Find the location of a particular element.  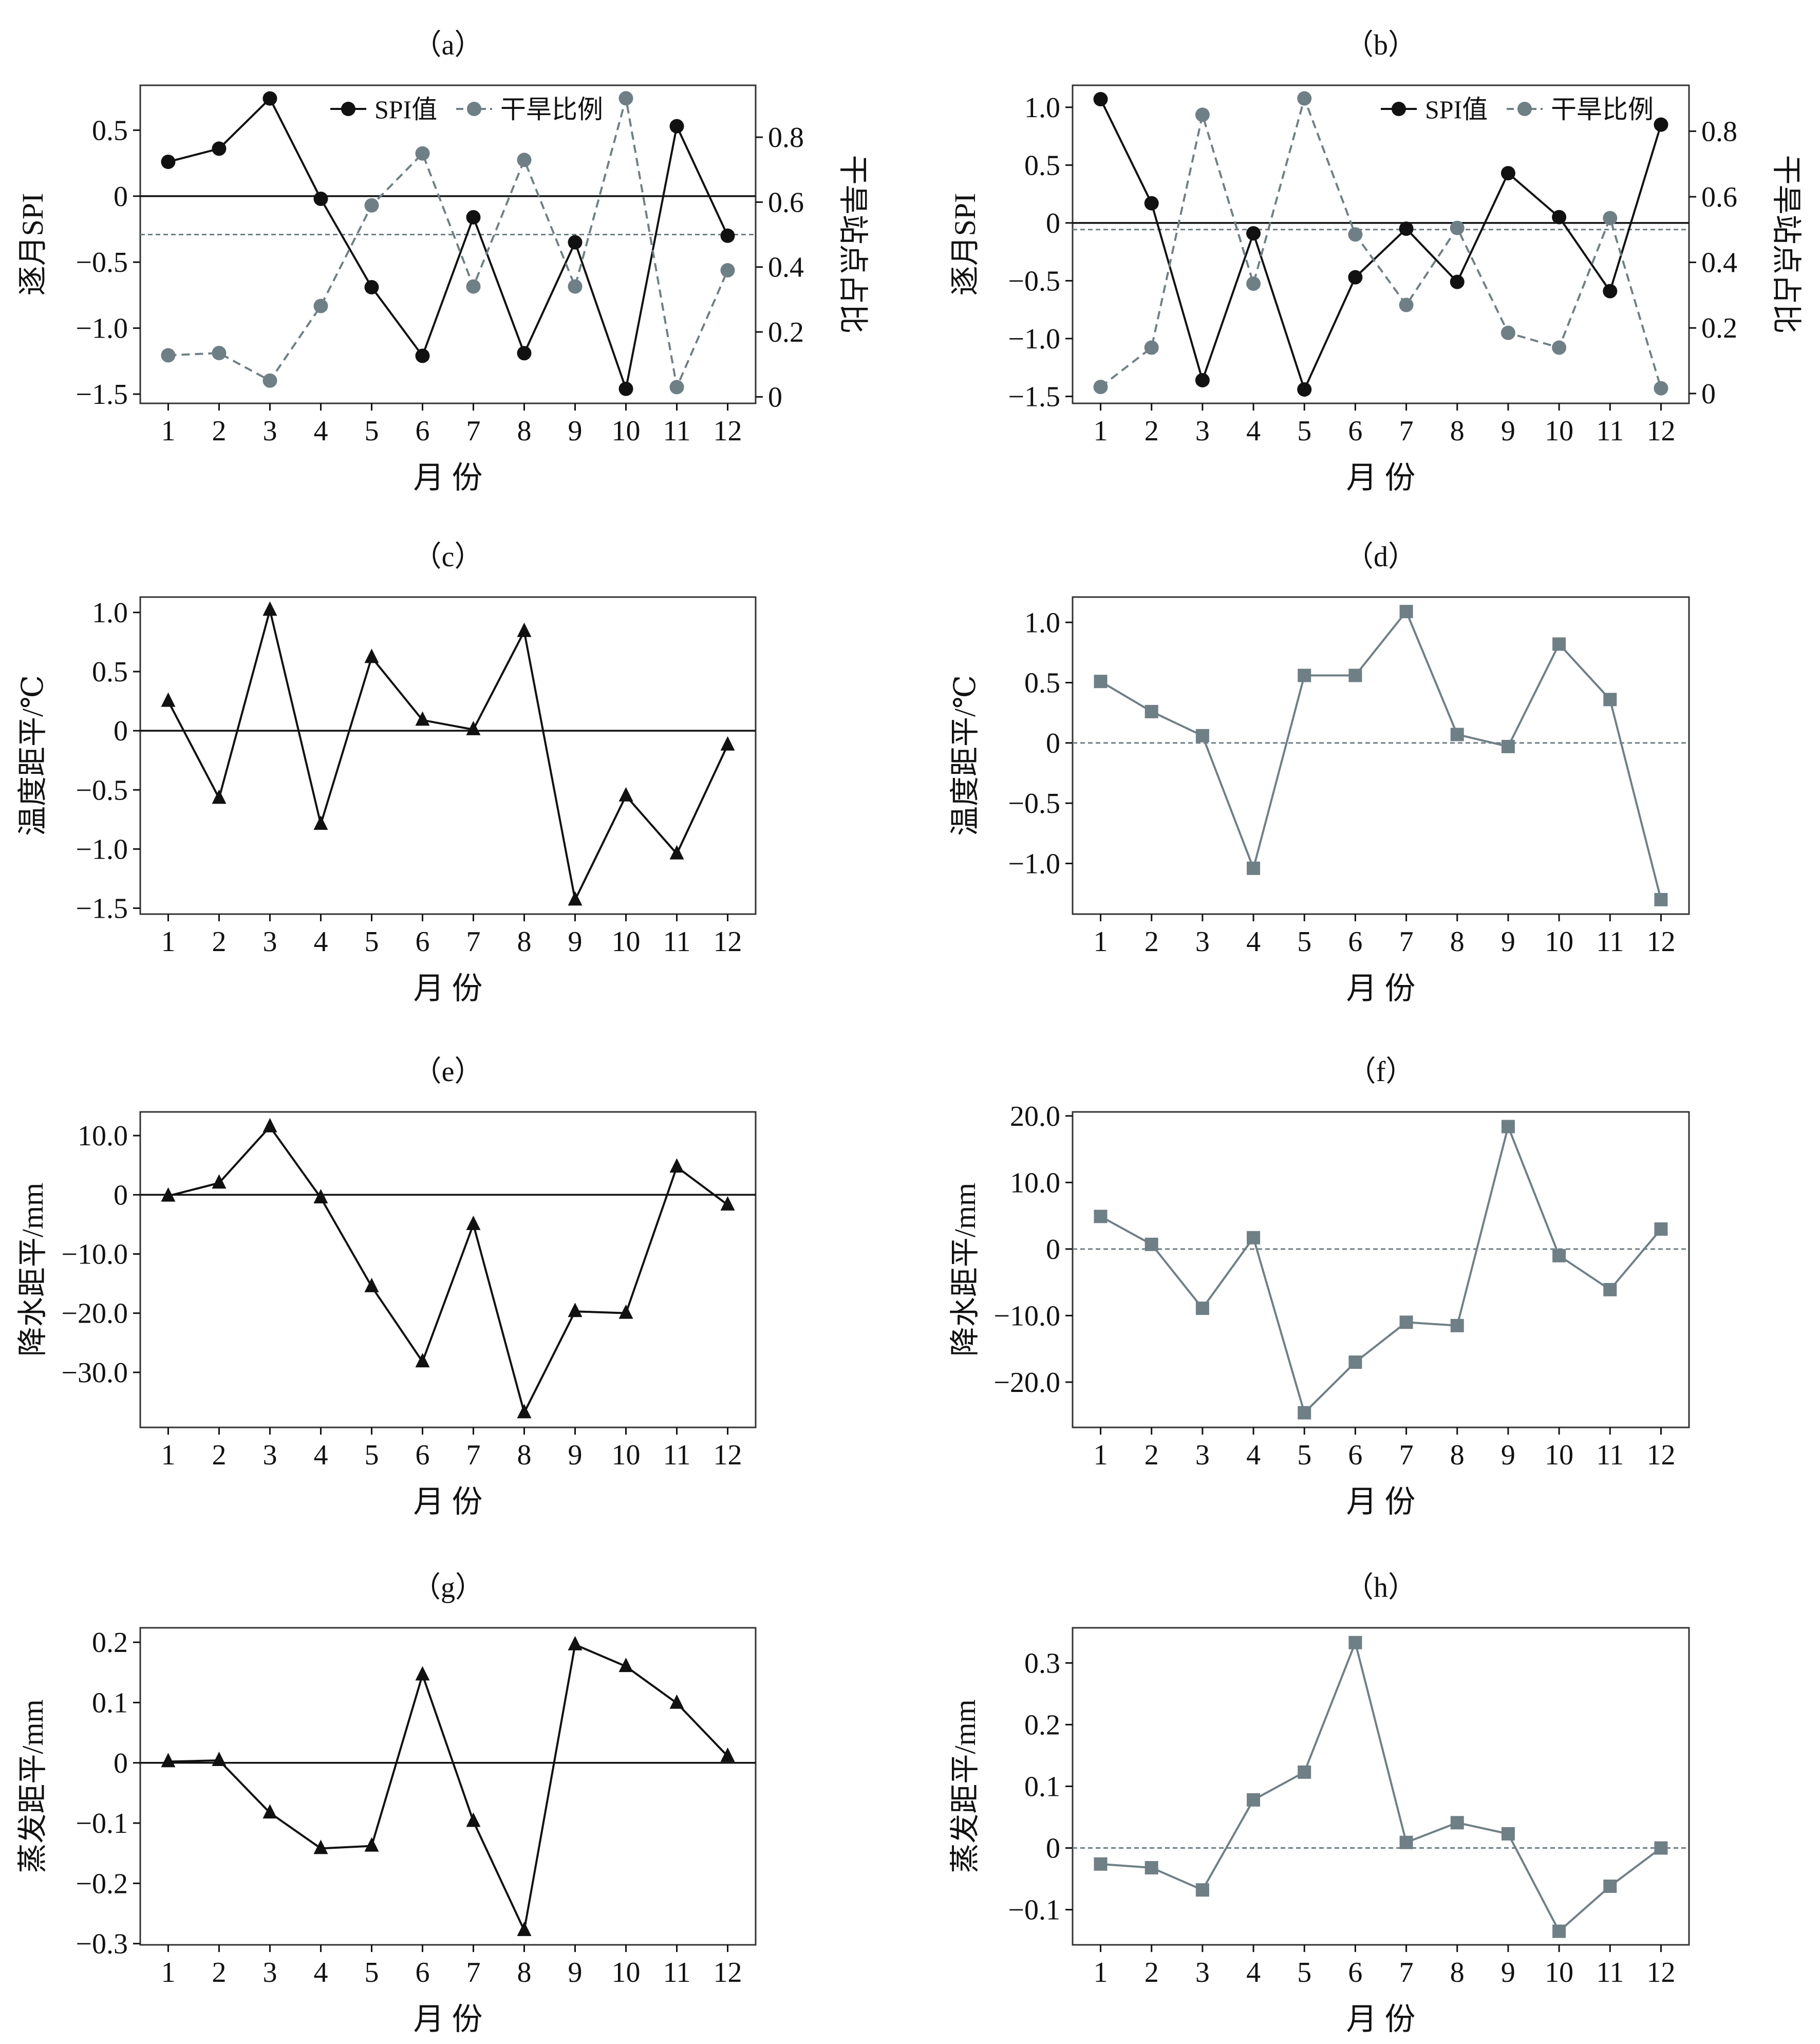

series-line is located at coordinates (1380, 246).